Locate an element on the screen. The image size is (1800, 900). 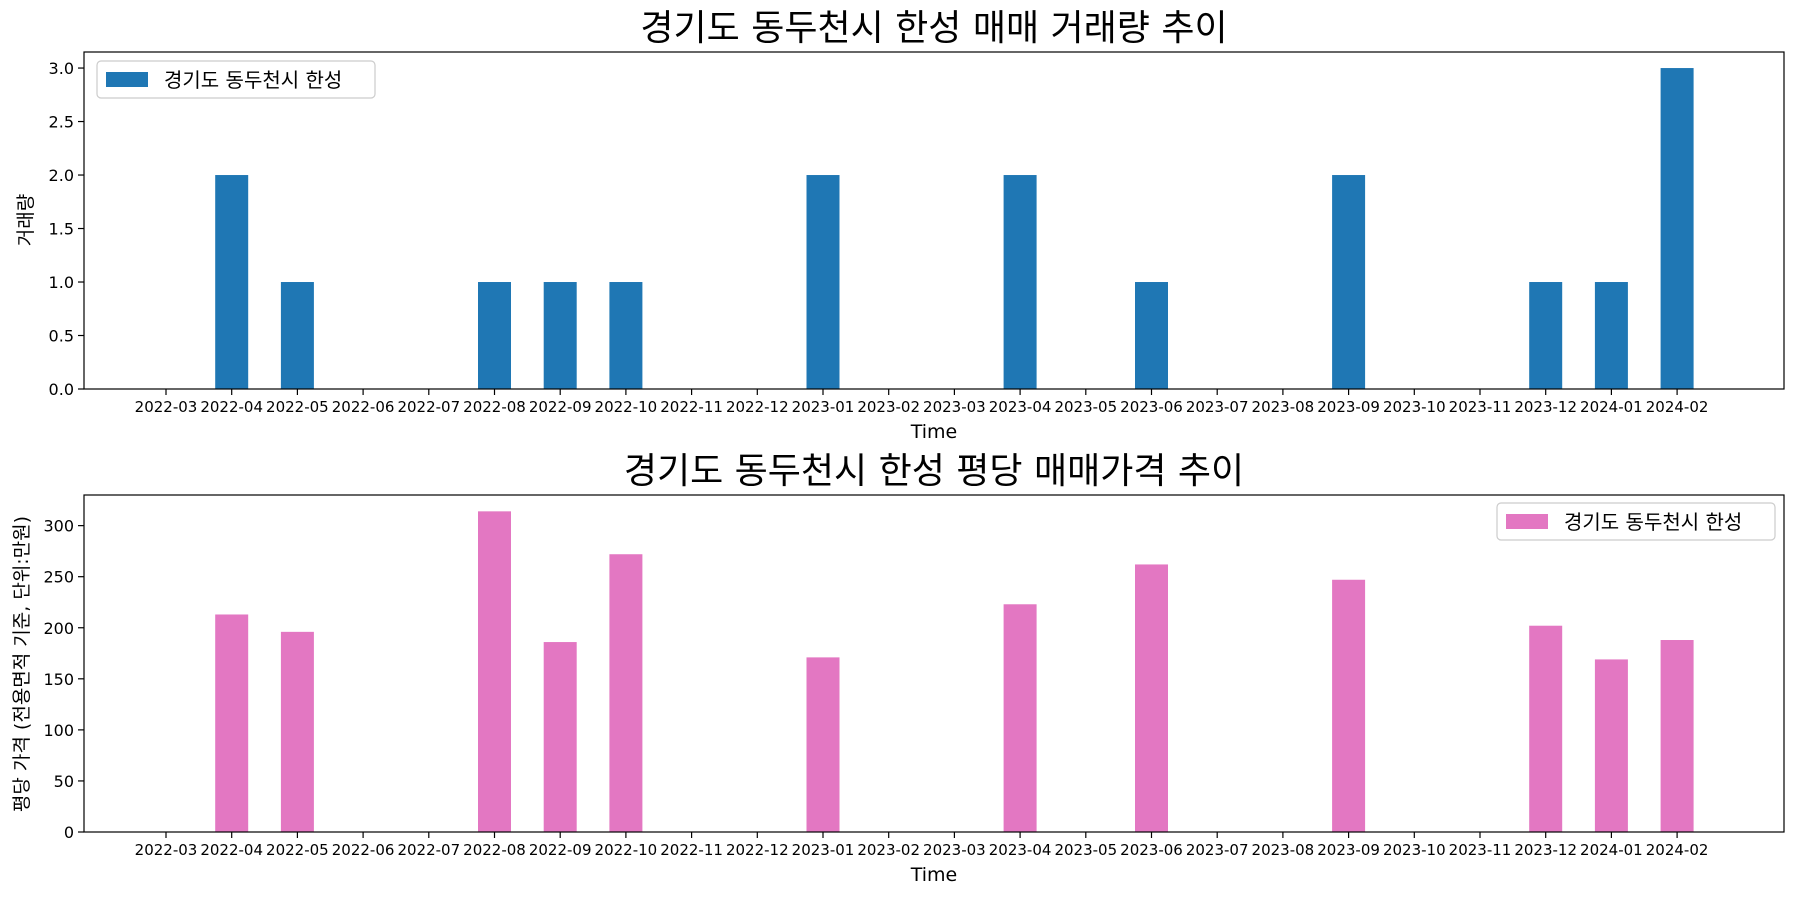
y-tick-label: 3.0 is located at coordinates (61, 68).